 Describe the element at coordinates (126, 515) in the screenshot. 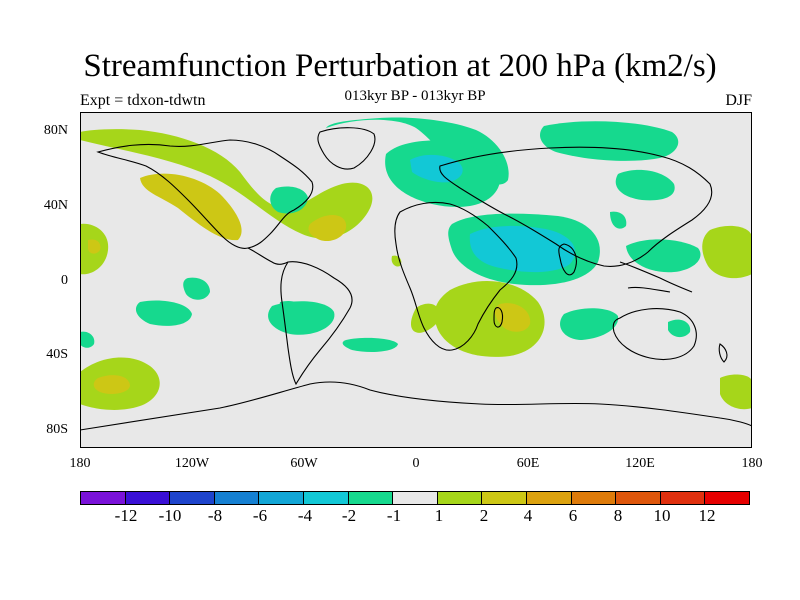

I see `colorbar-label: -12` at that location.